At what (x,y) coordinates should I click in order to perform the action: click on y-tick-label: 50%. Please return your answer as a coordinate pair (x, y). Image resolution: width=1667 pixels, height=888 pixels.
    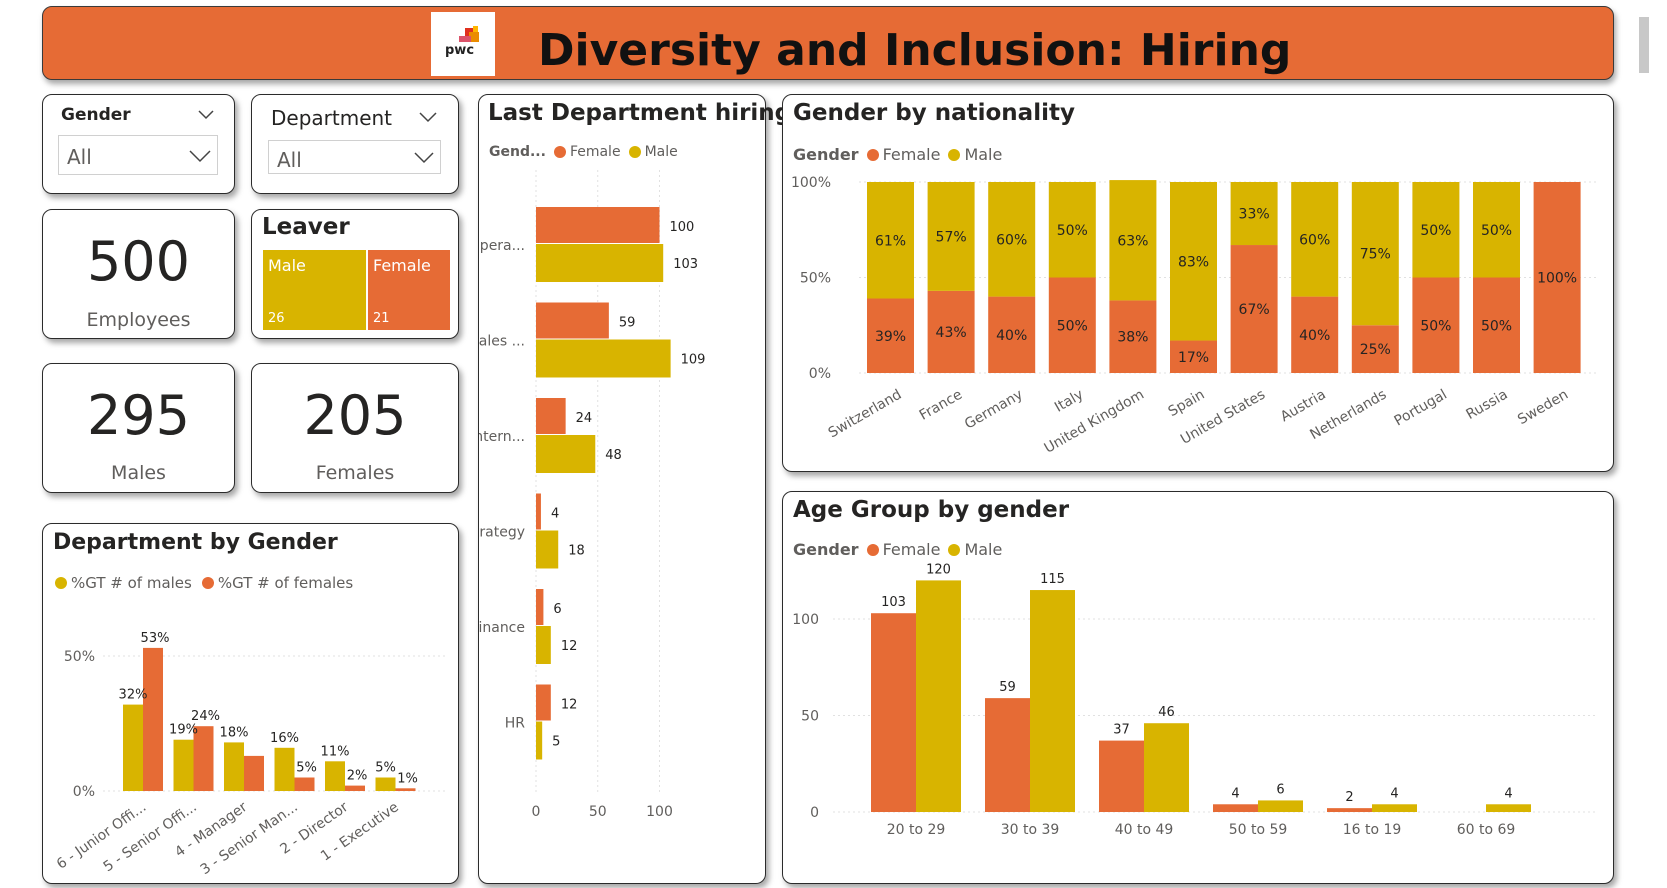
    Looking at the image, I should click on (79, 657).